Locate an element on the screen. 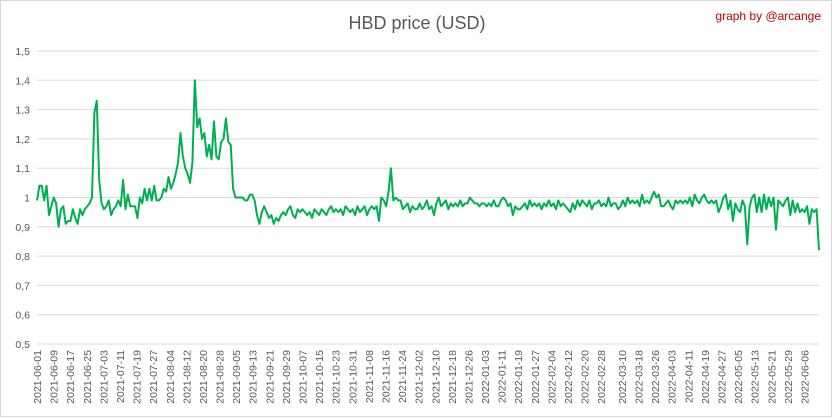 Image resolution: width=832 pixels, height=418 pixels. y-tick-label: 1 is located at coordinates (27, 199).